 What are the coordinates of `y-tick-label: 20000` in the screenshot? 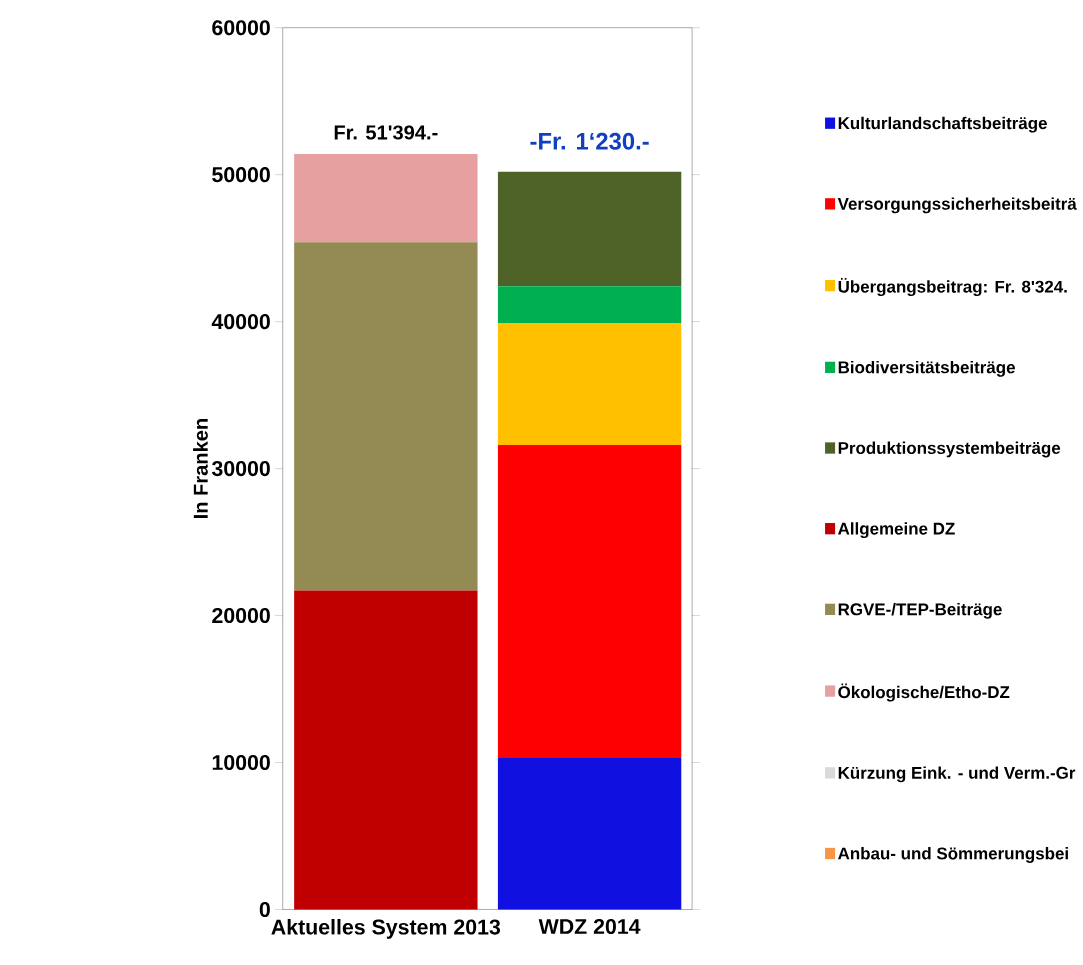 It's located at (241, 616).